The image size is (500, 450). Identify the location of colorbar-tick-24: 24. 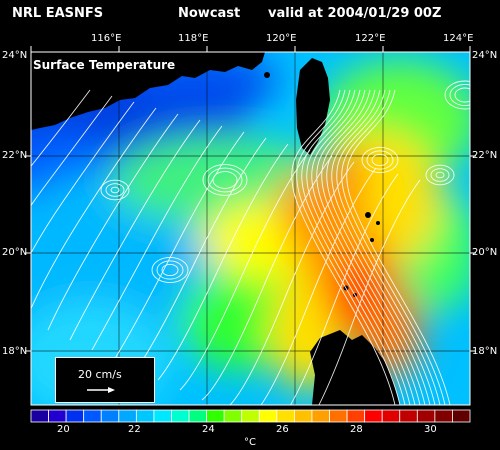
(208, 429).